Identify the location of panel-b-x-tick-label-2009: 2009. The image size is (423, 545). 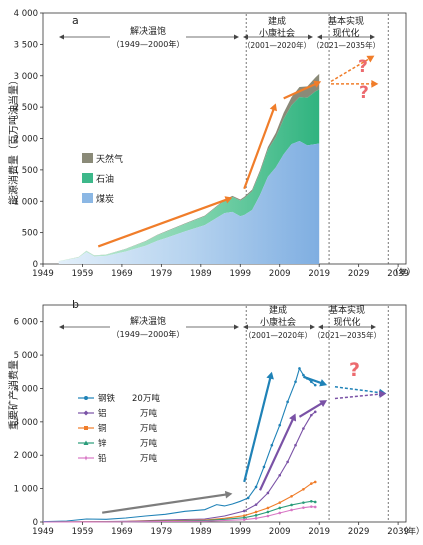
(280, 532).